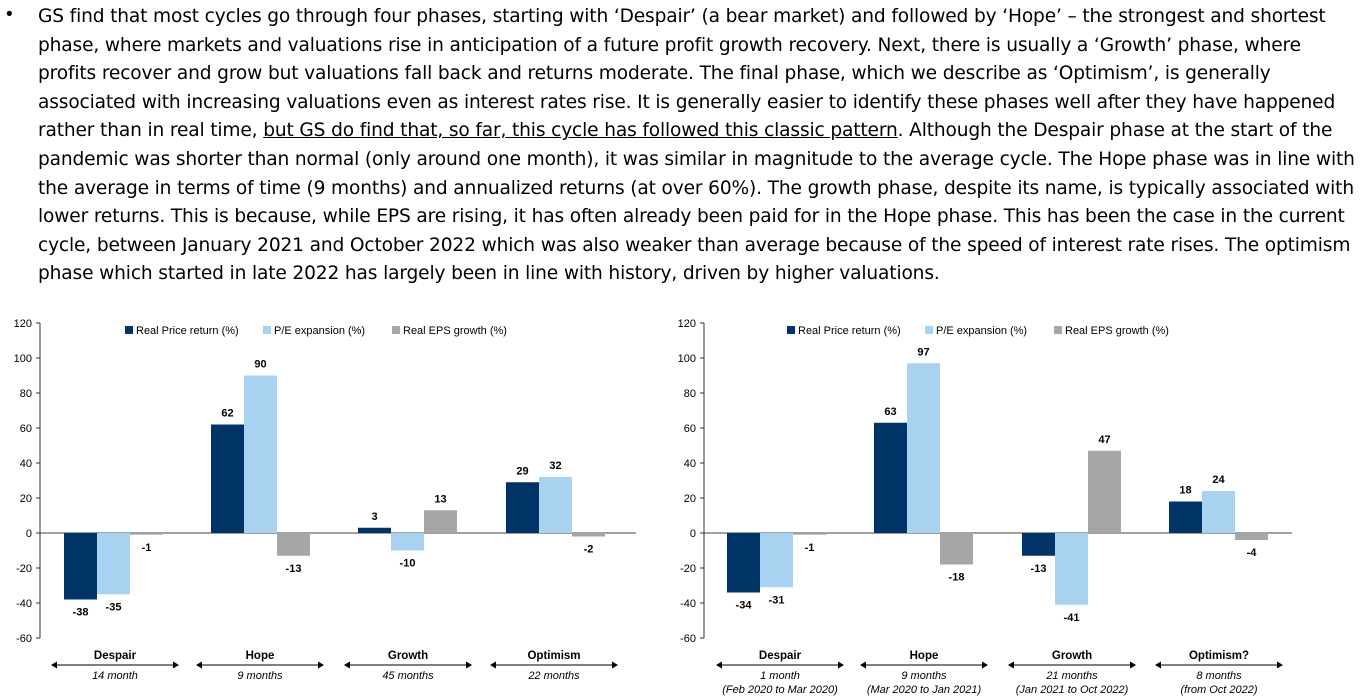 The width and height of the screenshot is (1366, 698). What do you see at coordinates (555, 466) in the screenshot?
I see `chart-0-data-label: 32` at bounding box center [555, 466].